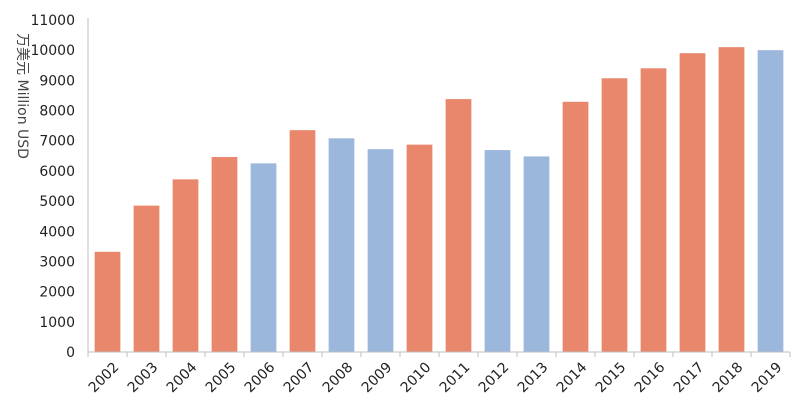 This screenshot has width=800, height=406. I want to click on y-axis-label-group: 万美元 Million USD, so click(22, 96).